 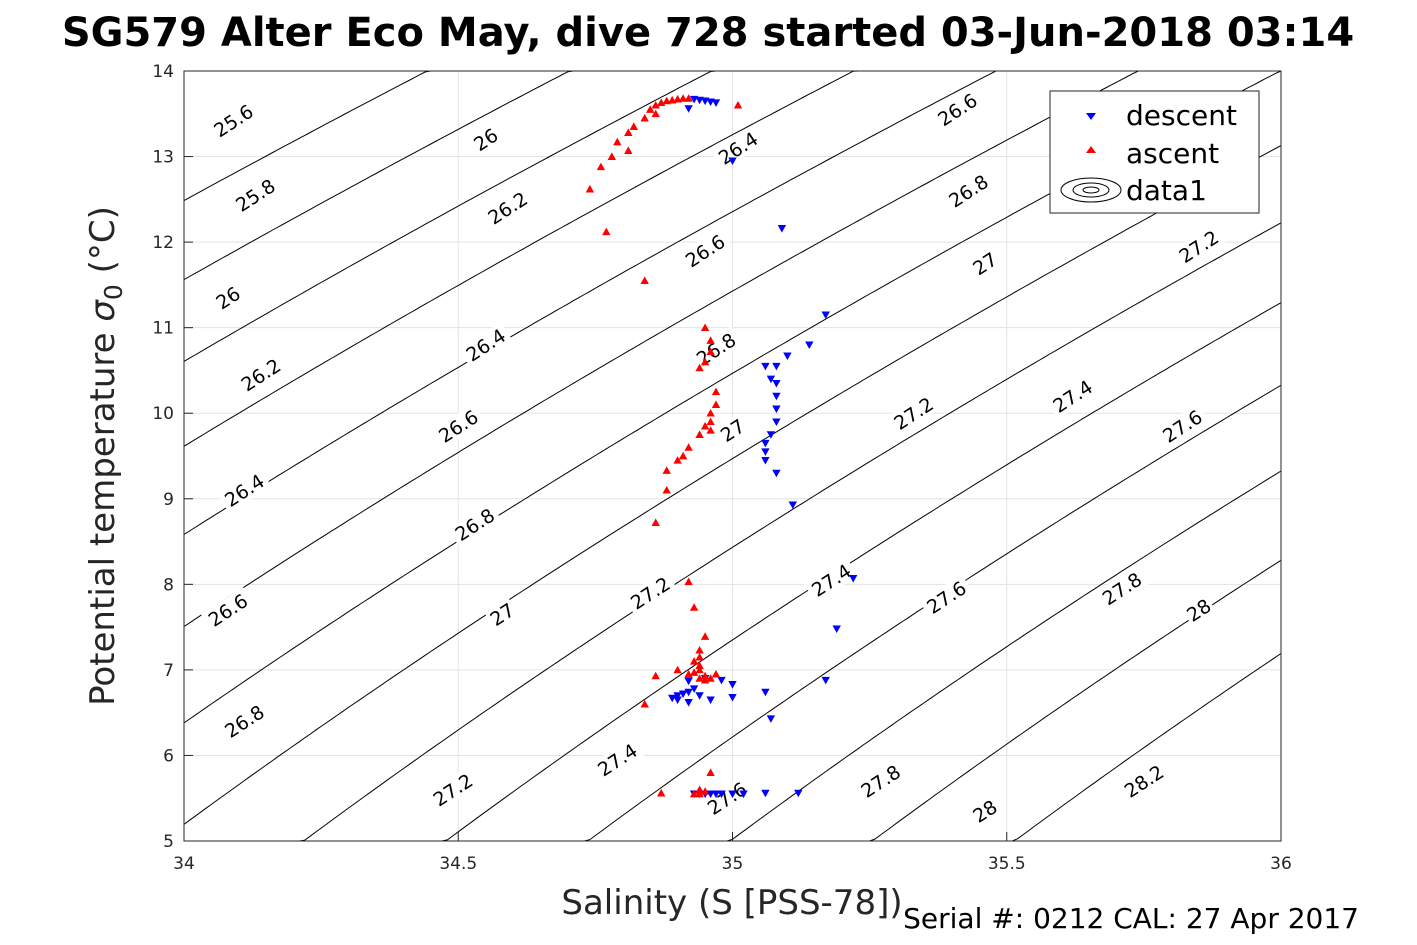 I want to click on x-axis-label: Salinity (S [PSS-78]), so click(x=731, y=903).